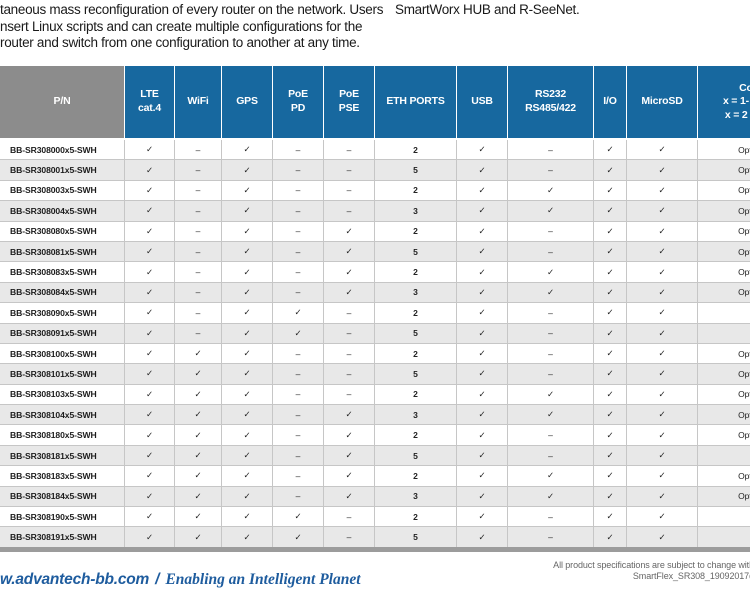  What do you see at coordinates (550, 103) in the screenshot?
I see `column-header: RS232 RS485/422` at bounding box center [550, 103].